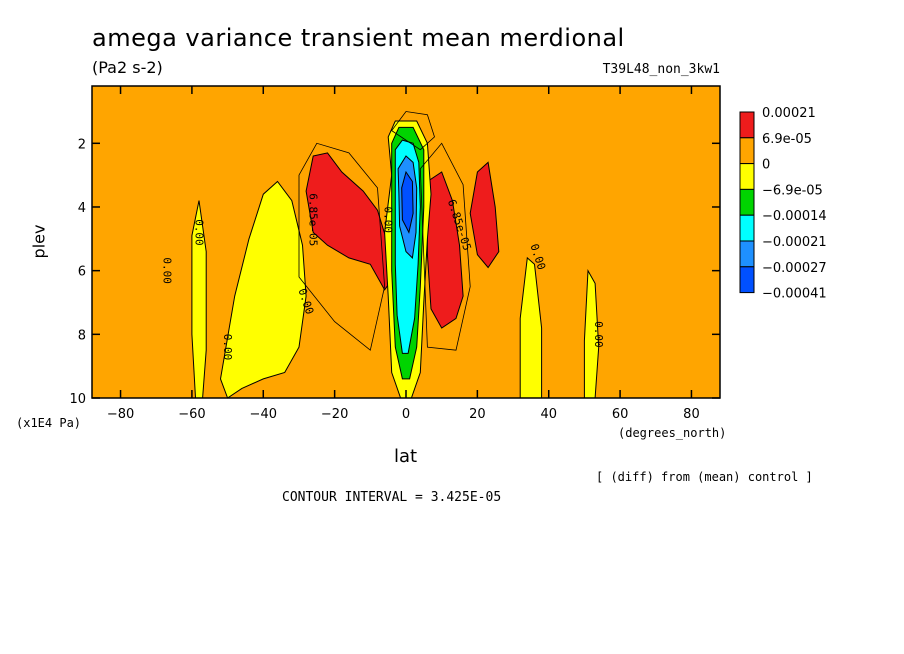 The width and height of the screenshot is (904, 654). I want to click on legend-label-1: 6.9e-05, so click(787, 139).